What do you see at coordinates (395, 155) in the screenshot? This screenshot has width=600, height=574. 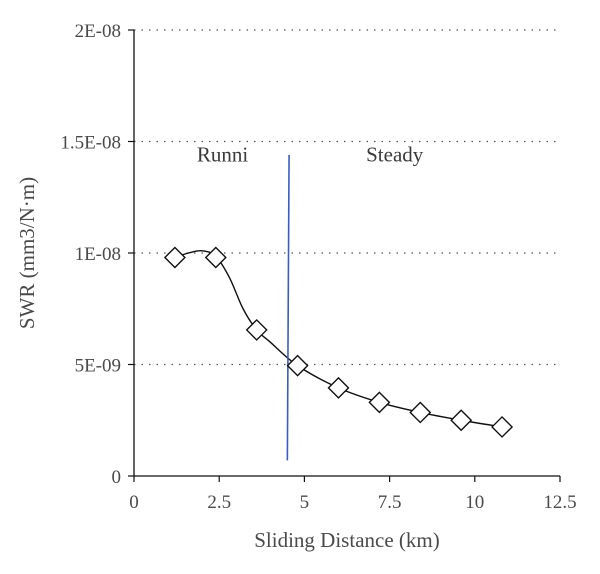 I see `annotation-1: Steady` at bounding box center [395, 155].